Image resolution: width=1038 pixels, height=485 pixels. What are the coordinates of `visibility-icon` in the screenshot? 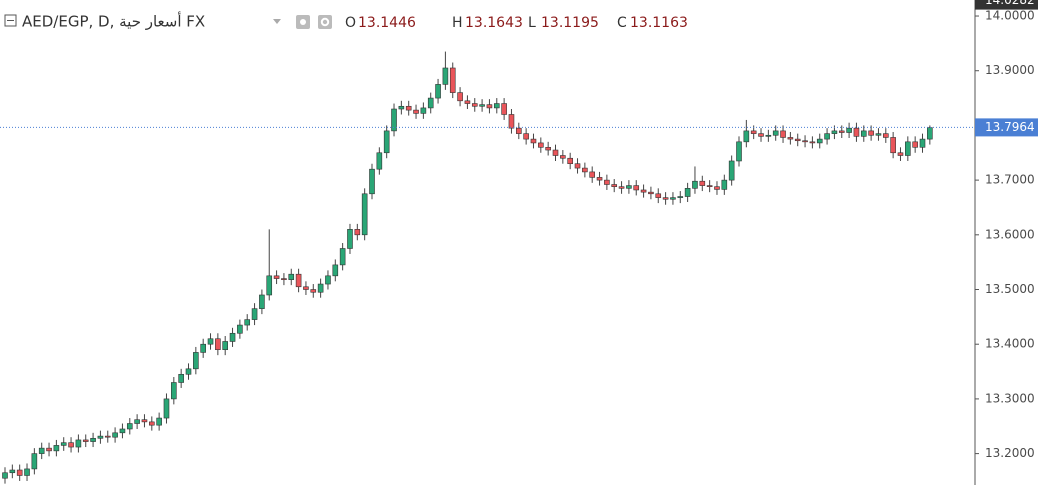 It's located at (303, 22).